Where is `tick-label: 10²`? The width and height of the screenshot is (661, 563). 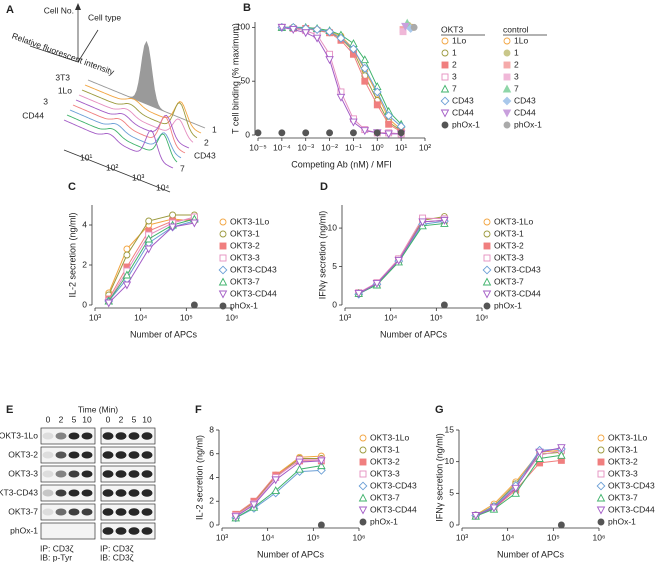 tick-label: 10² is located at coordinates (112, 167).